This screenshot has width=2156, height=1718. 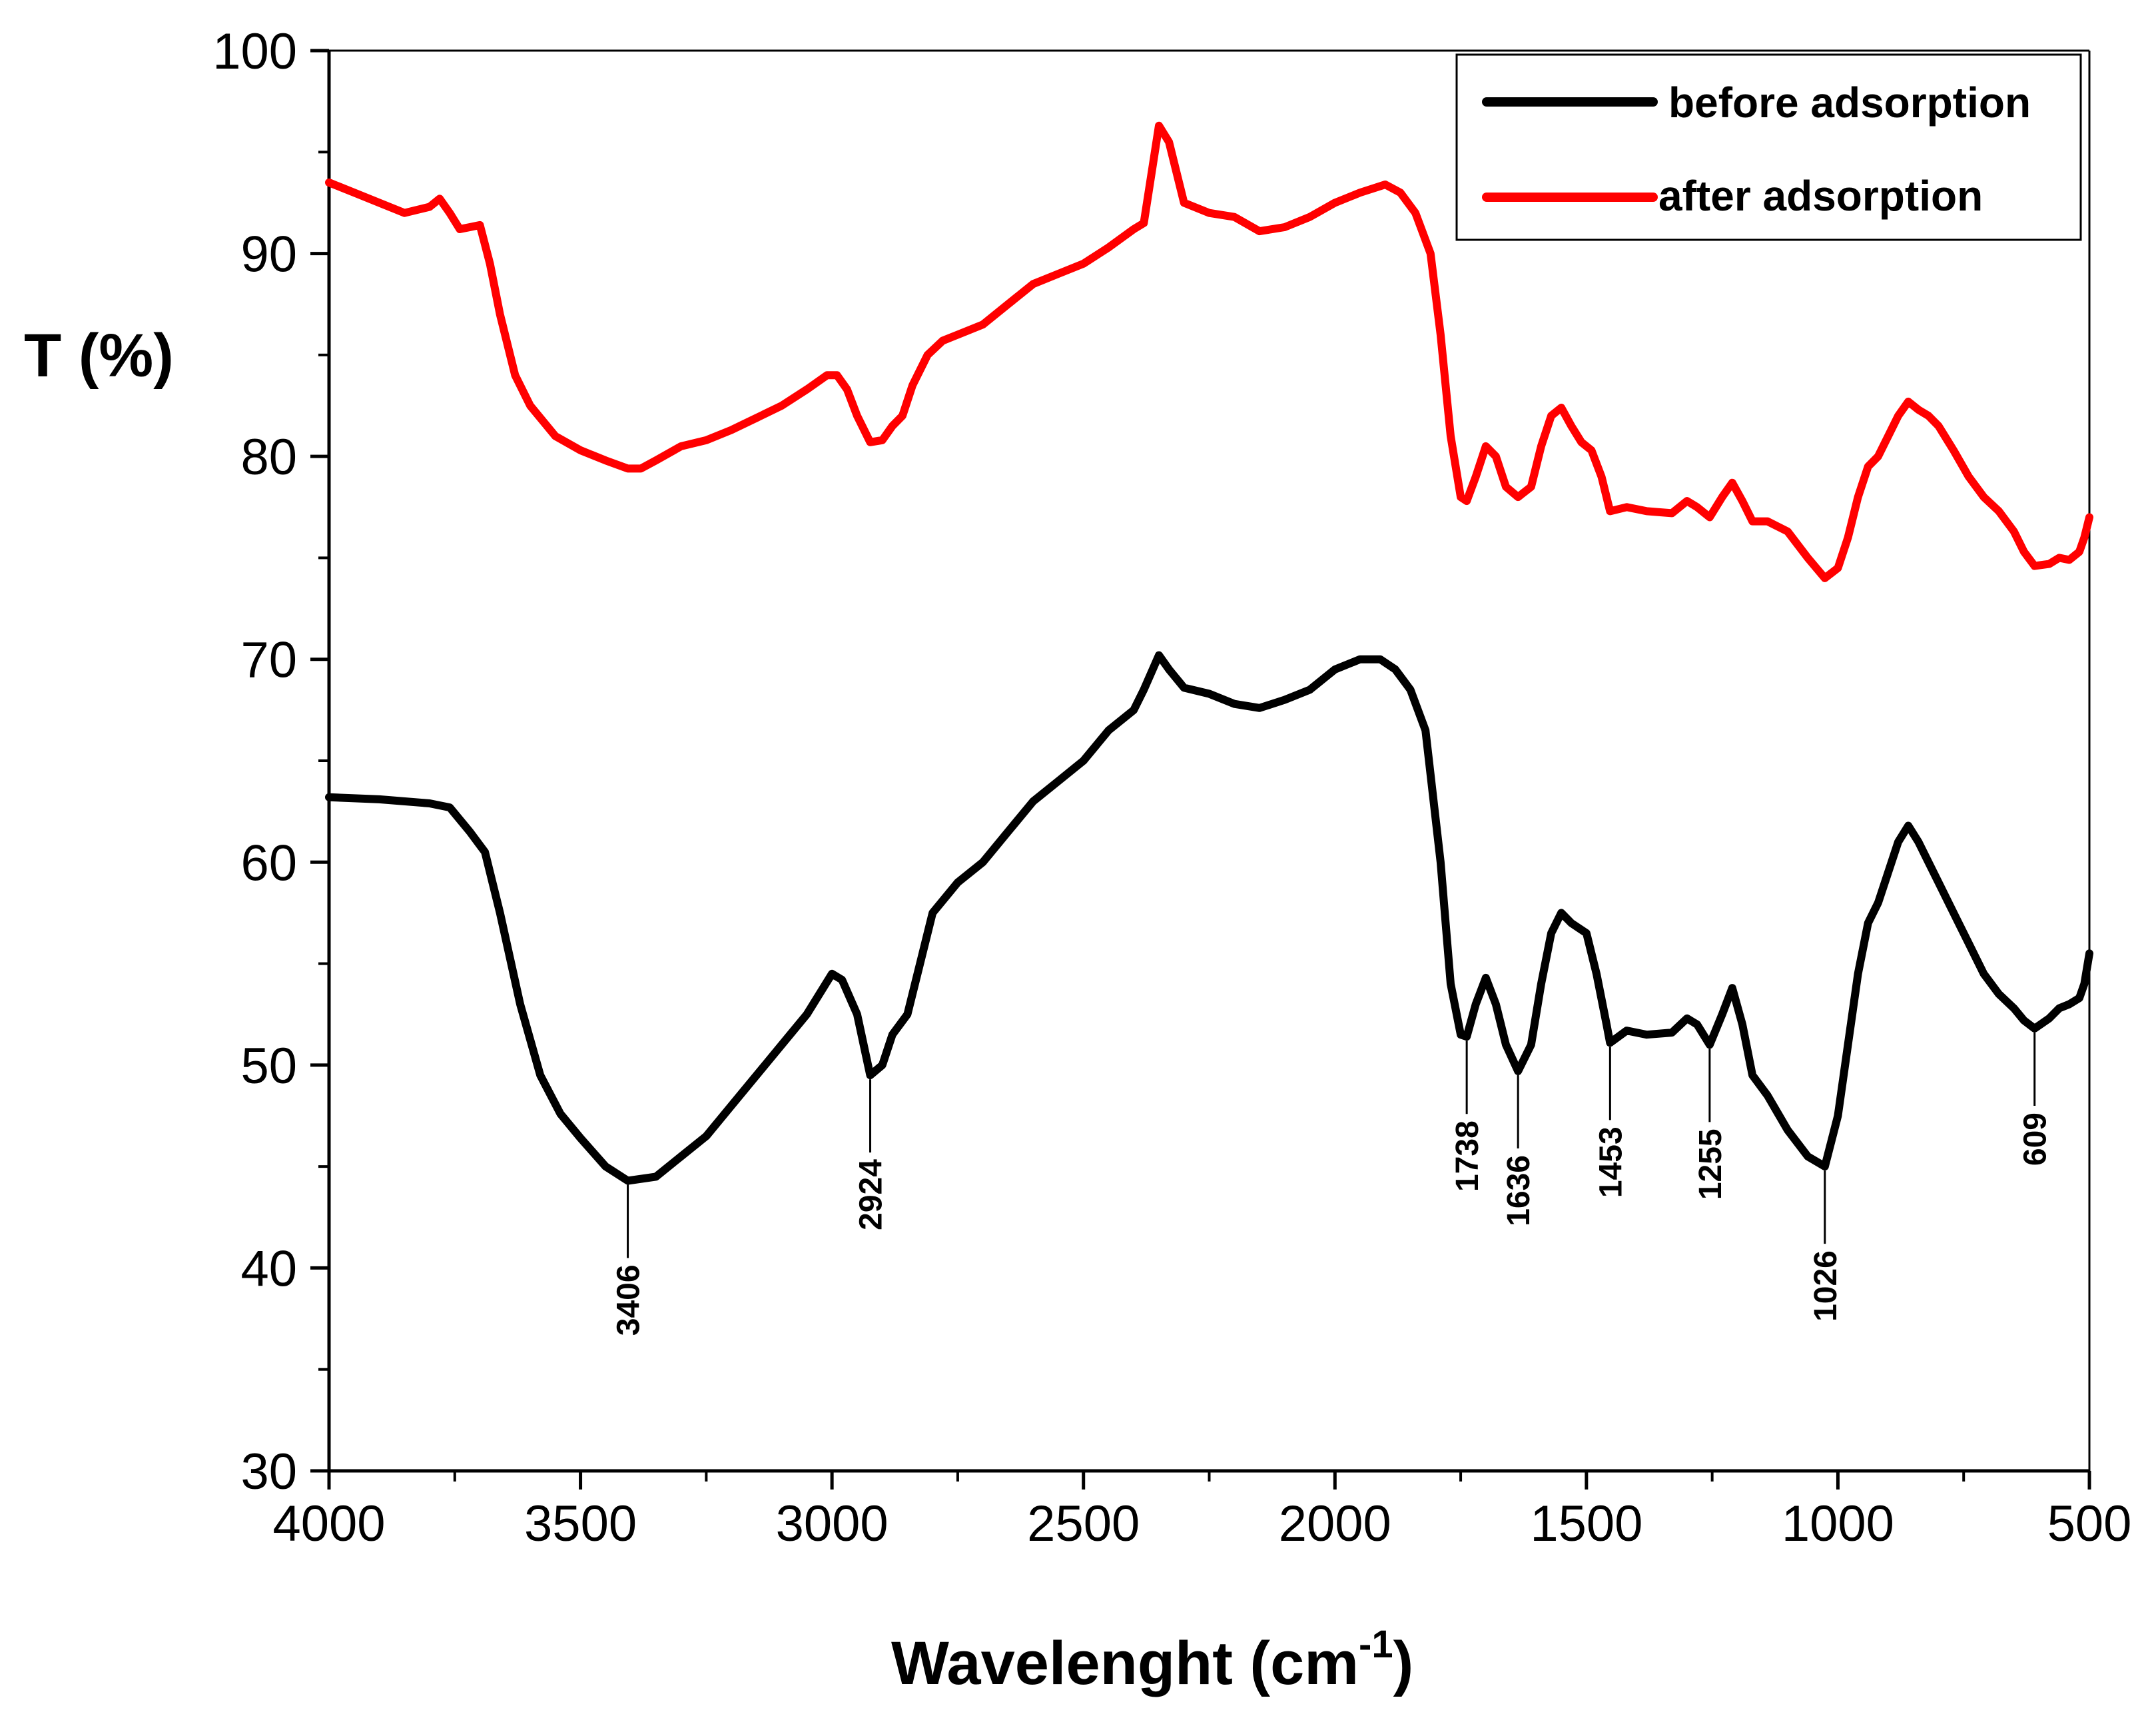 I want to click on x-tick-label: 1000, so click(x=1838, y=1524).